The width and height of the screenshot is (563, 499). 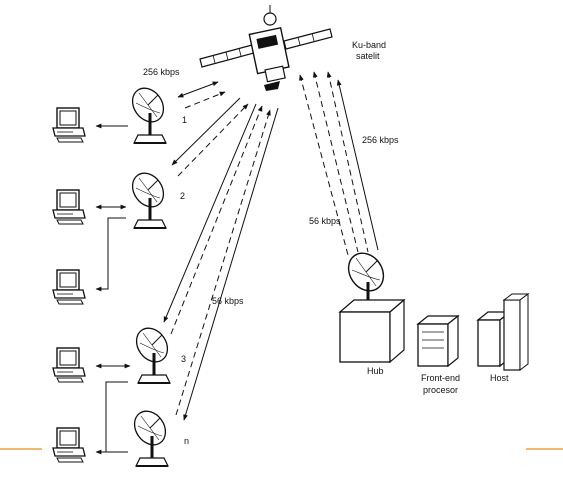 What do you see at coordinates (206, 131) in the screenshot?
I see `link-station-2-solid` at bounding box center [206, 131].